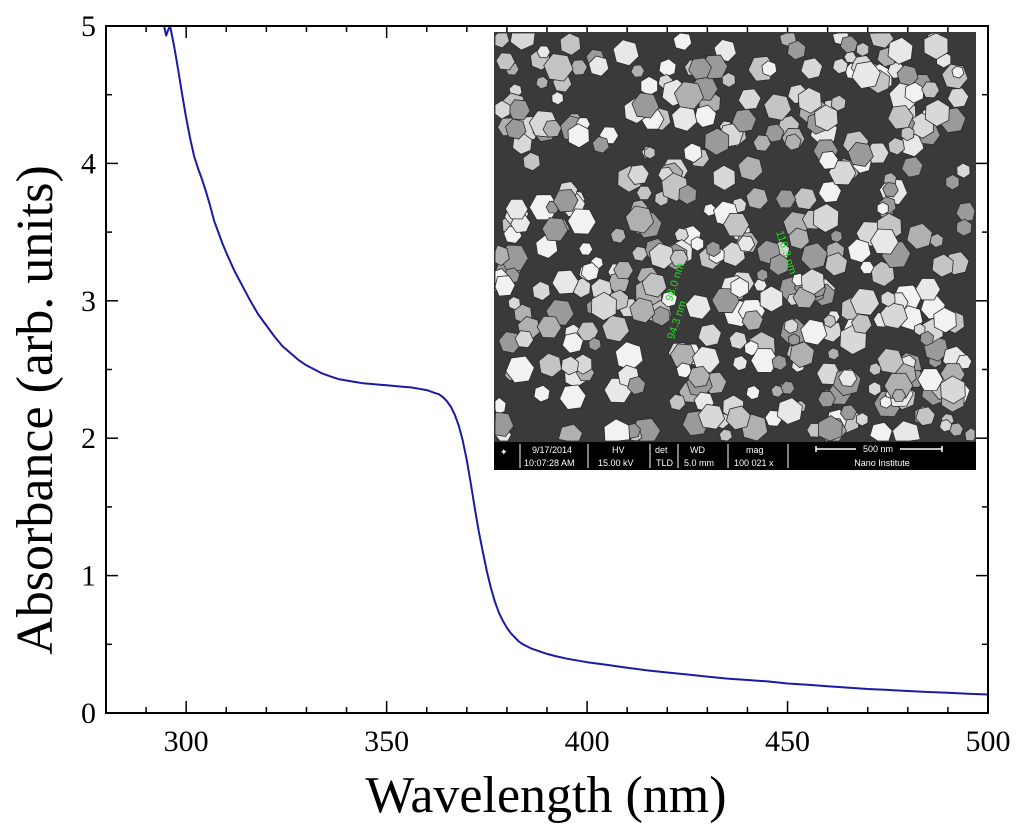 The width and height of the screenshot is (1024, 832). Describe the element at coordinates (699, 463) in the screenshot. I see `sem-wd-value: 5.0 mm` at that location.